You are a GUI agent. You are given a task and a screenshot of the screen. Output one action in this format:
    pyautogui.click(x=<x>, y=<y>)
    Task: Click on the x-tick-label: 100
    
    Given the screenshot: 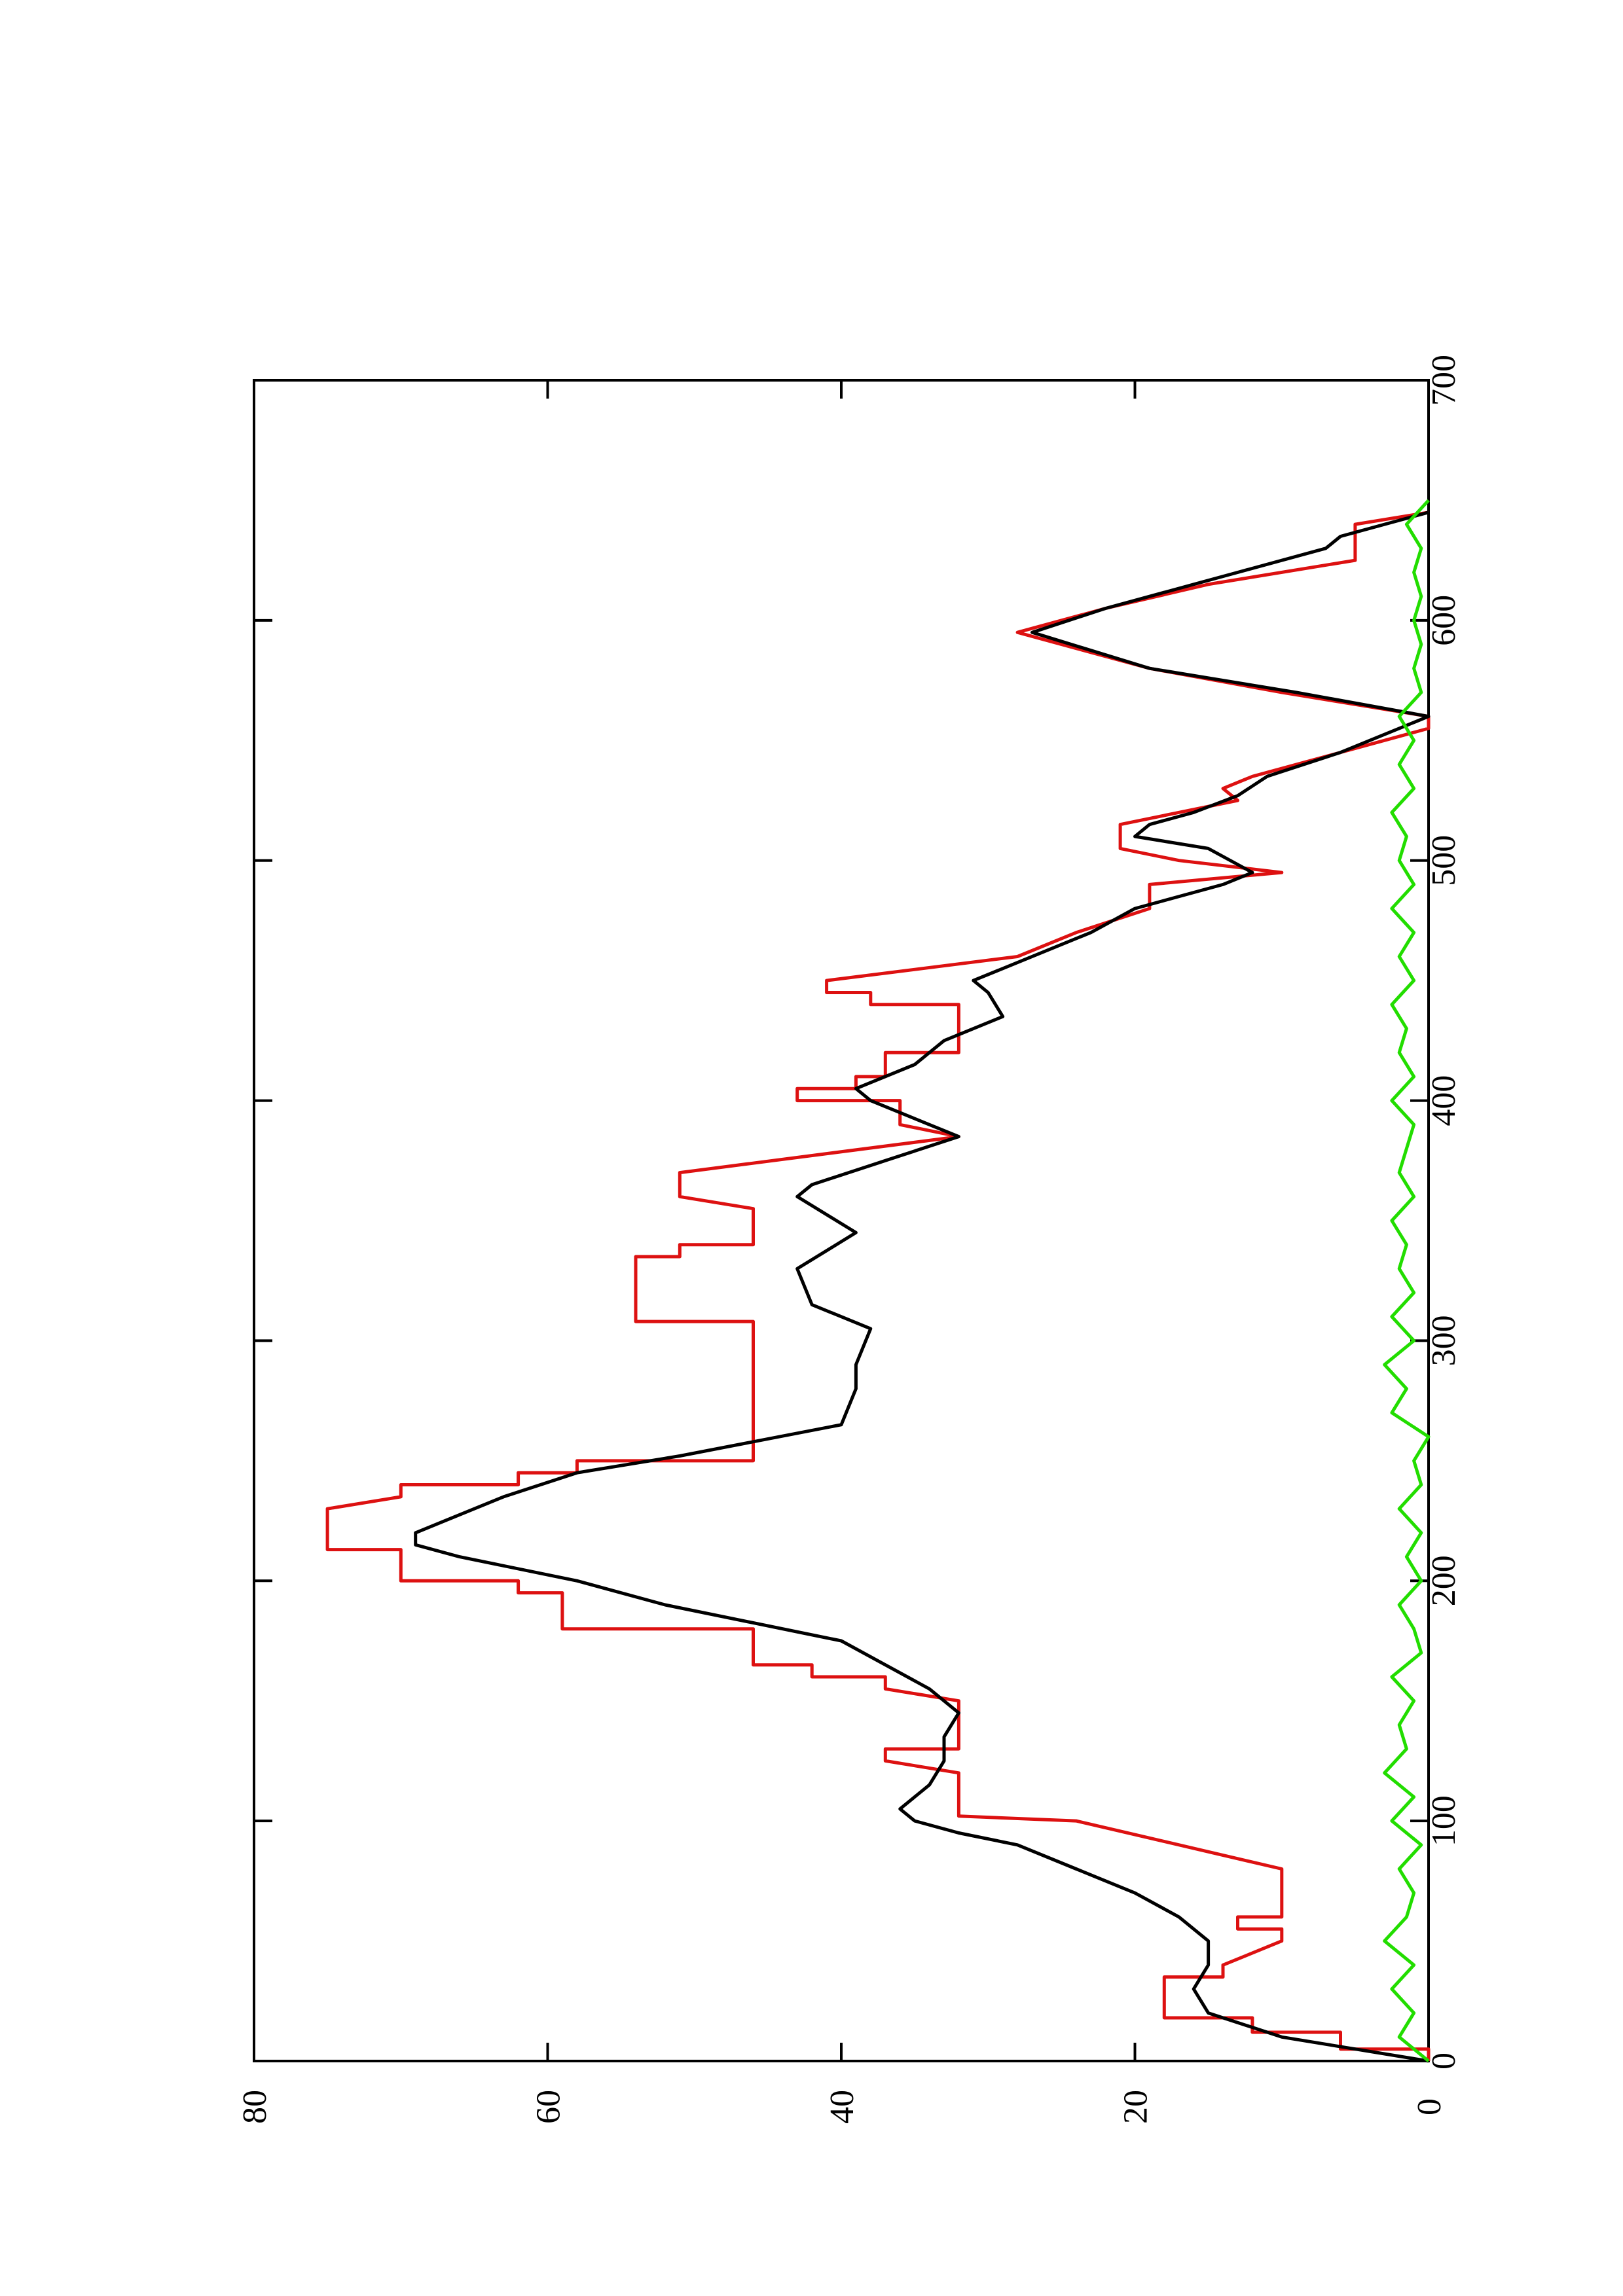 What is the action you would take?
    pyautogui.click(x=1444, y=1820)
    